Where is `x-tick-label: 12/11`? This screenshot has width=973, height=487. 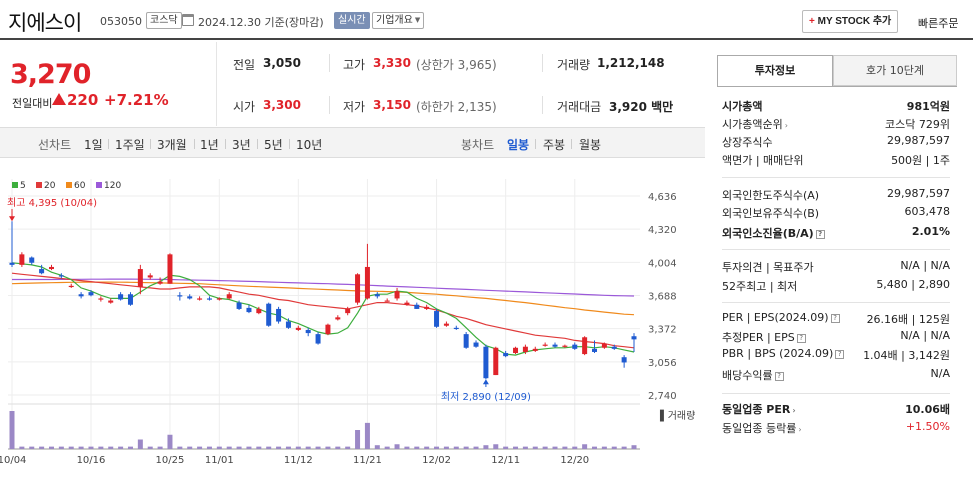
x-tick-label: 12/11 is located at coordinates (505, 460).